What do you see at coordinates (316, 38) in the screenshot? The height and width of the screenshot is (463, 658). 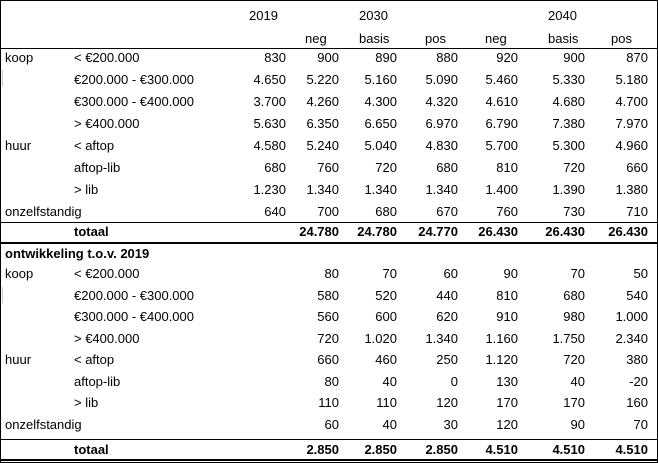 I see `scenario-2030-neg: neg` at bounding box center [316, 38].